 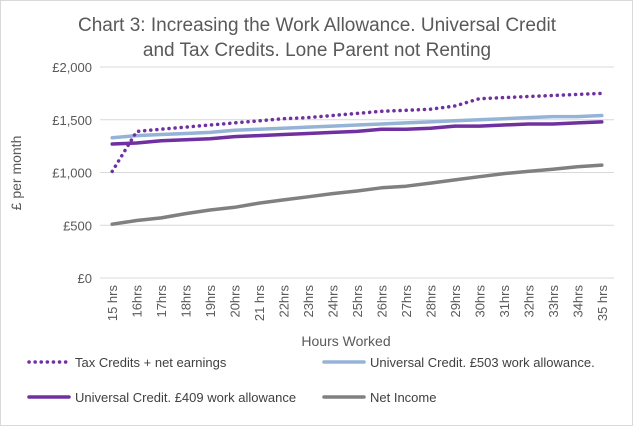 What do you see at coordinates (161, 301) in the screenshot?
I see `x-tick-label: 17hrs` at bounding box center [161, 301].